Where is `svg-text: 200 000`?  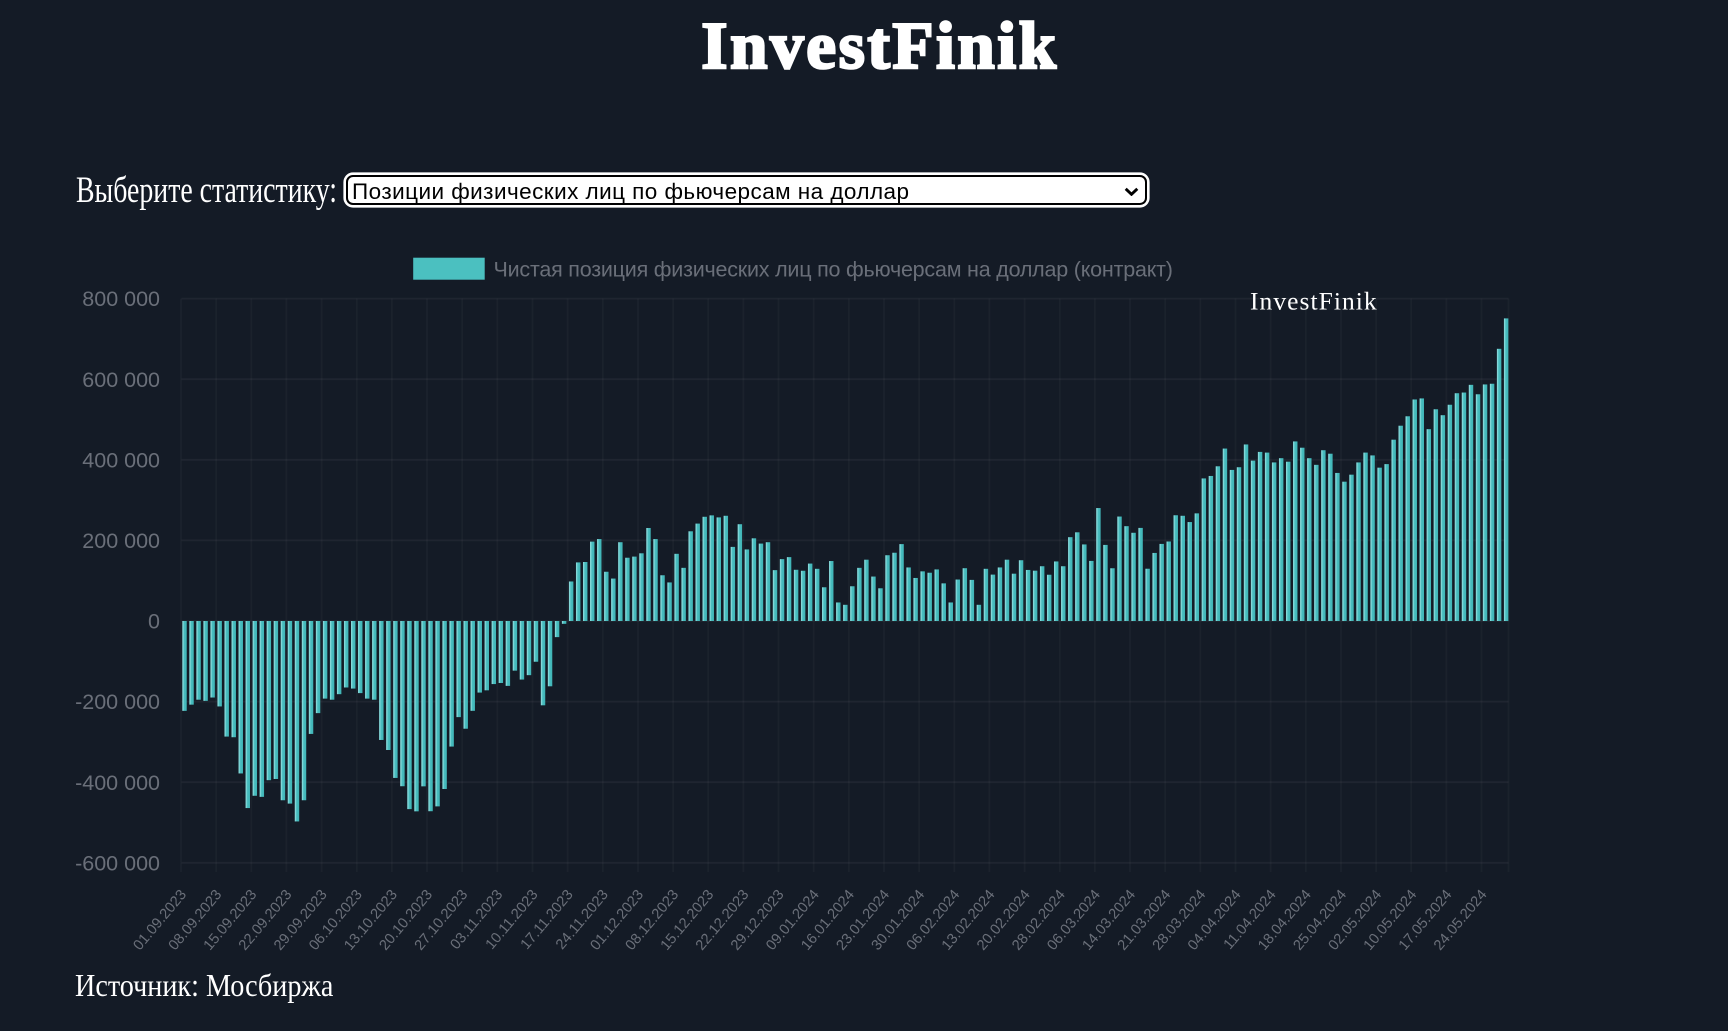
svg-text: 200 000 is located at coordinates (121, 541).